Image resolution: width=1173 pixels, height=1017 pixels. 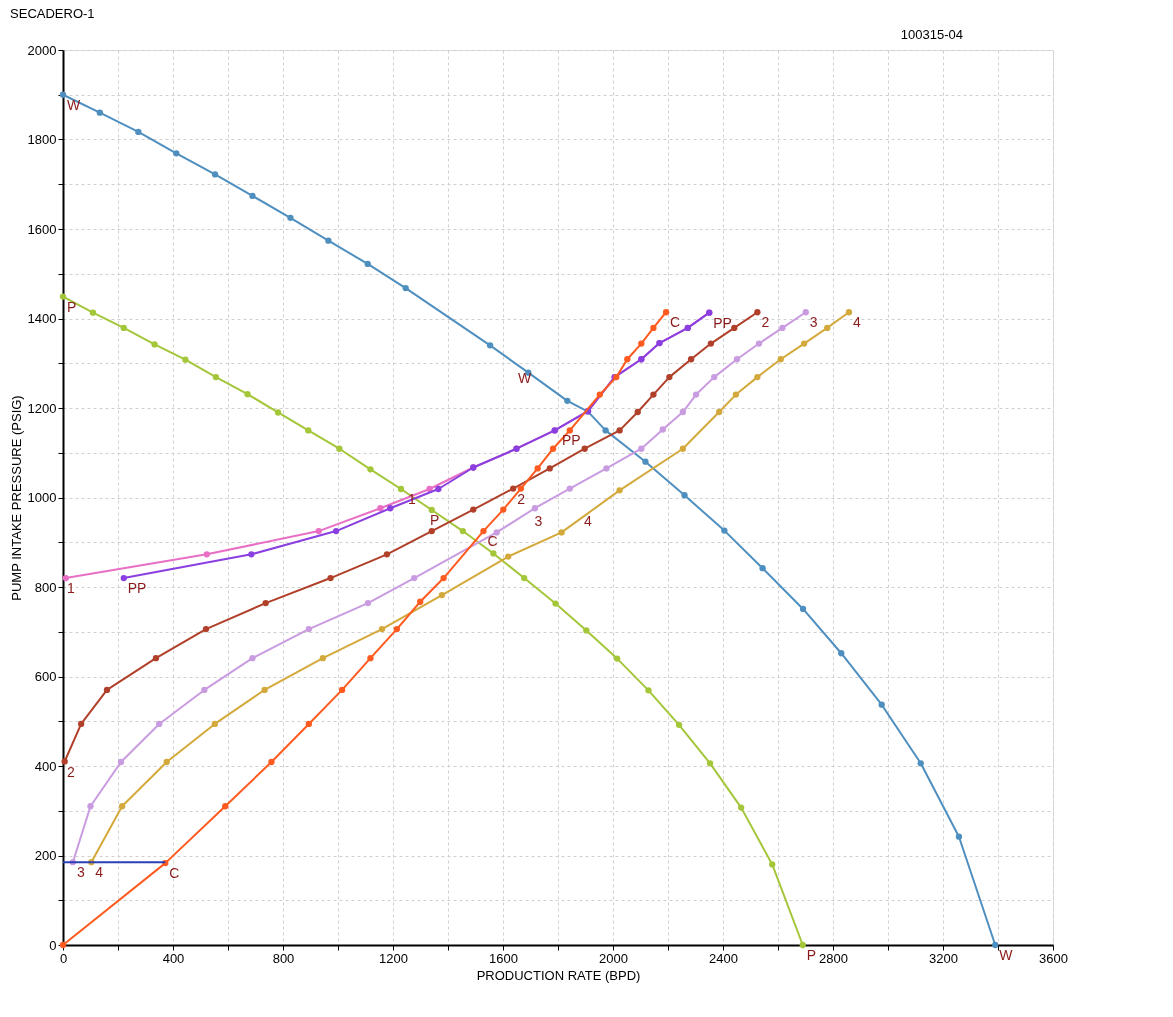 What do you see at coordinates (42, 139) in the screenshot?
I see `y-tick-label: 1800` at bounding box center [42, 139].